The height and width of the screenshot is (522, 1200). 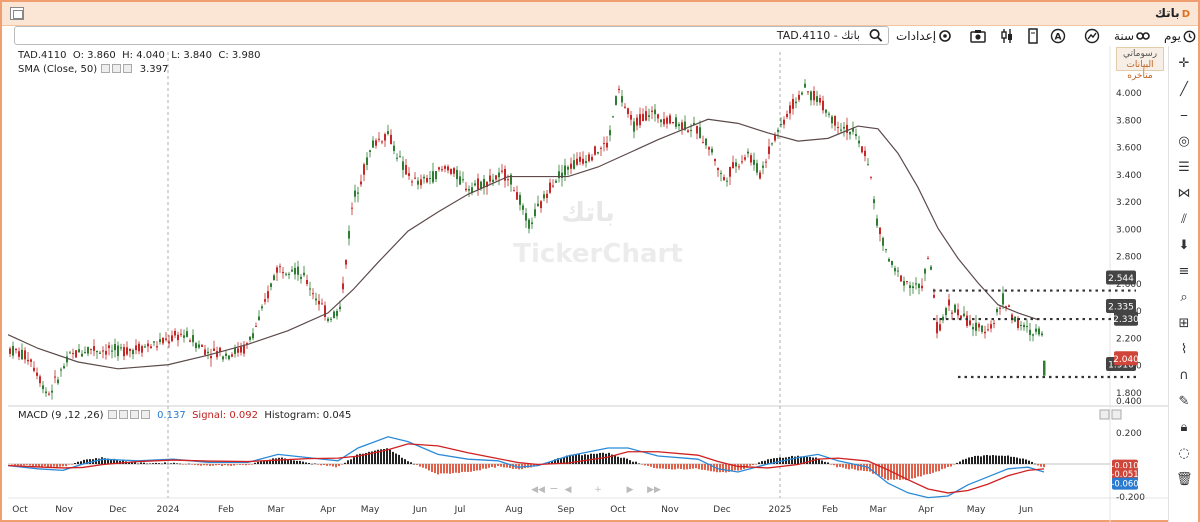 What do you see at coordinates (654, 490) in the screenshot?
I see `nav-last-icon: ▶▶` at bounding box center [654, 490].